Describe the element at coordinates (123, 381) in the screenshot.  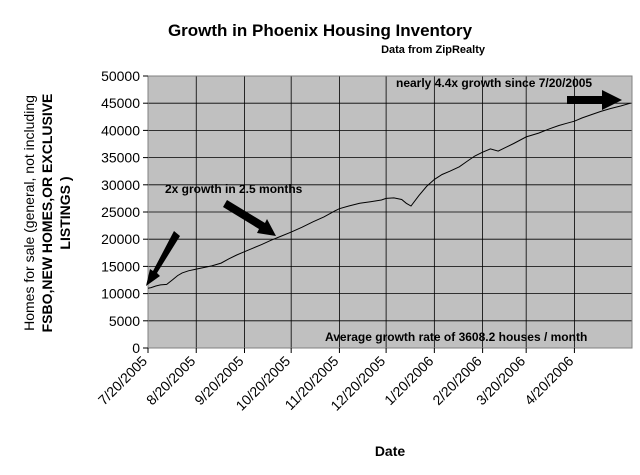
I see `x-tick-label: 7/20/2005` at that location.